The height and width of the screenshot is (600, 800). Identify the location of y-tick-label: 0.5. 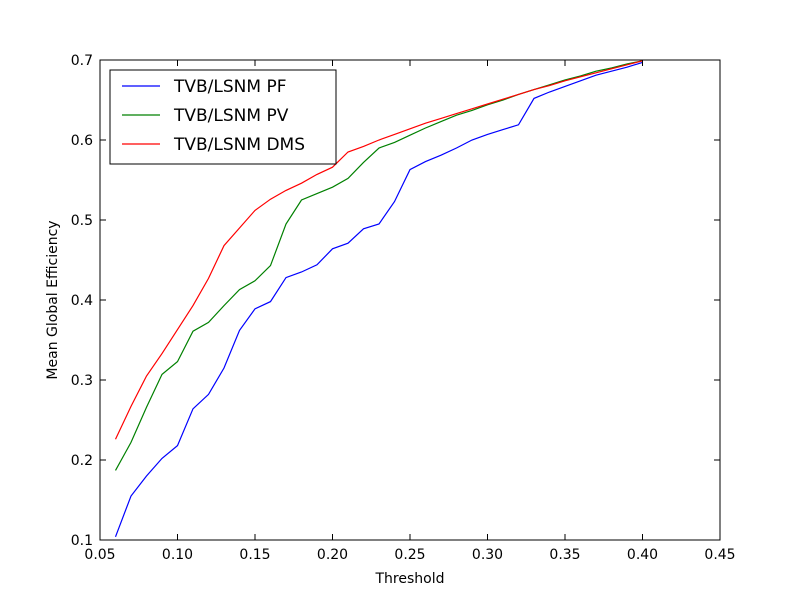
(82, 221).